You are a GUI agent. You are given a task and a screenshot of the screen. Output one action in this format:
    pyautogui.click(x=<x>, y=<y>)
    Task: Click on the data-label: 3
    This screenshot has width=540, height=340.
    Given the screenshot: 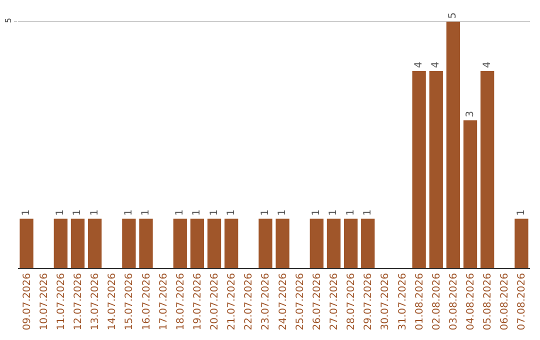 What is the action you would take?
    pyautogui.click(x=470, y=114)
    